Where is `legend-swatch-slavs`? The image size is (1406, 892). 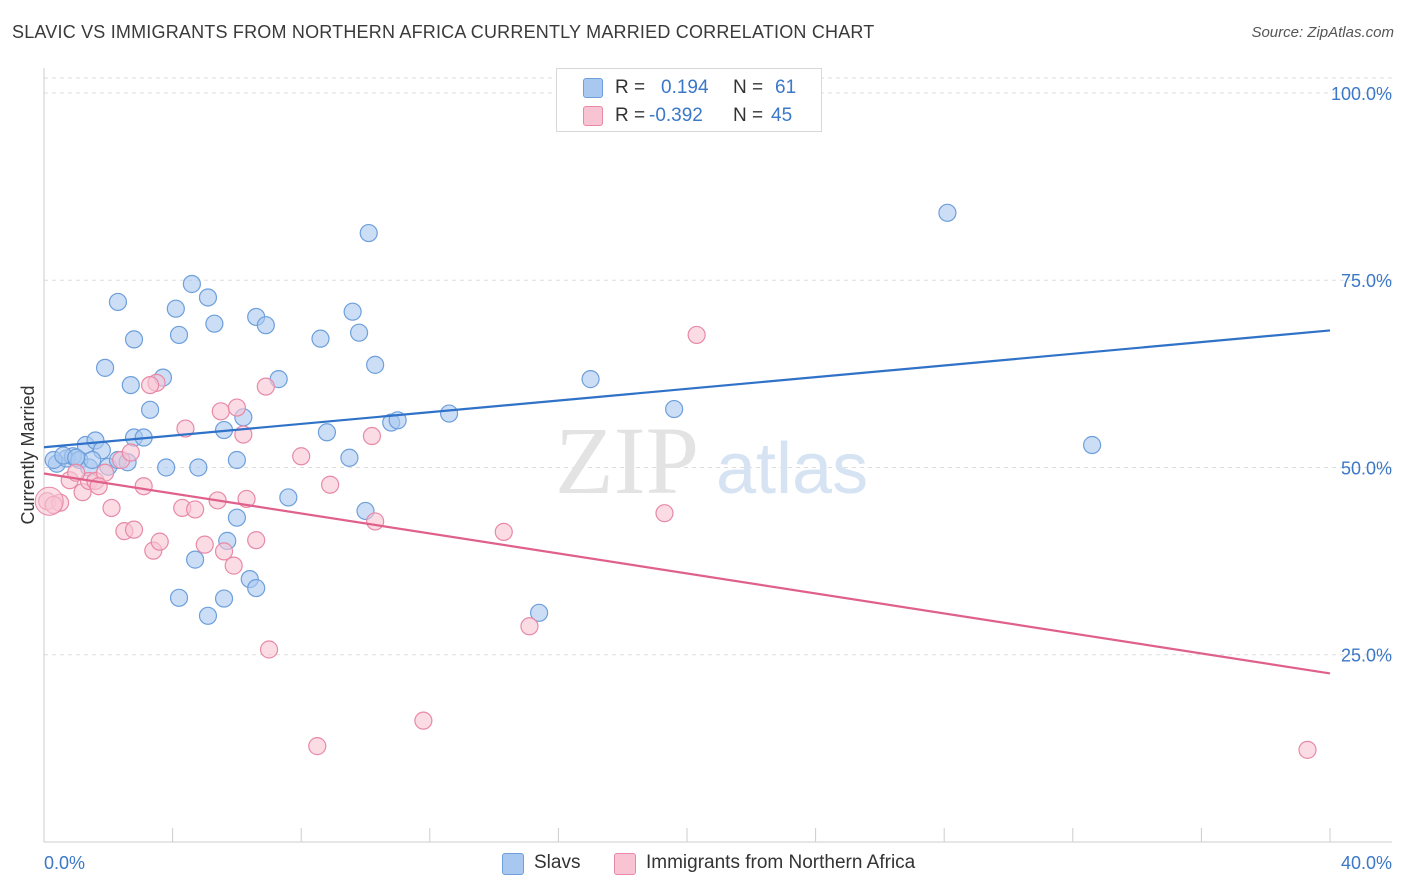 legend-swatch-slavs is located at coordinates (593, 88).